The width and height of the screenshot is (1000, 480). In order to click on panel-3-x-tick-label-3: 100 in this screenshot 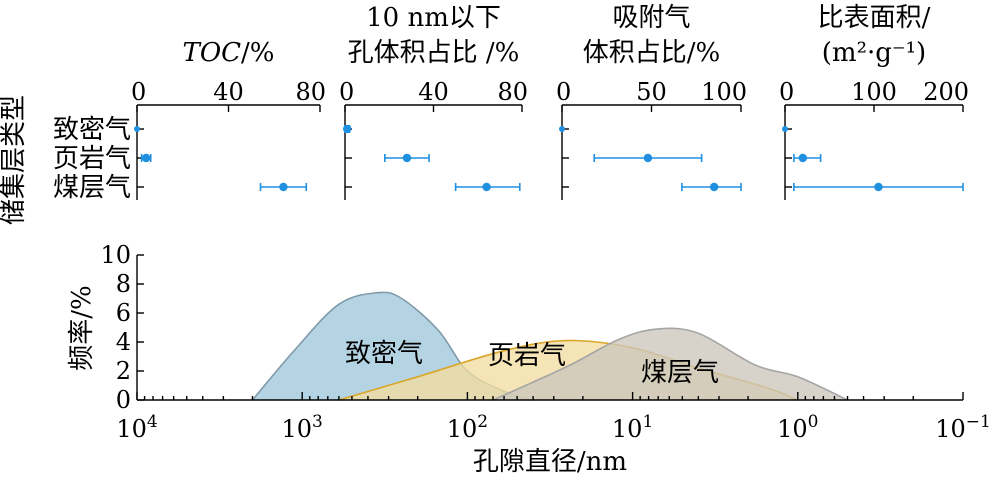, I will do `click(724, 92)`.